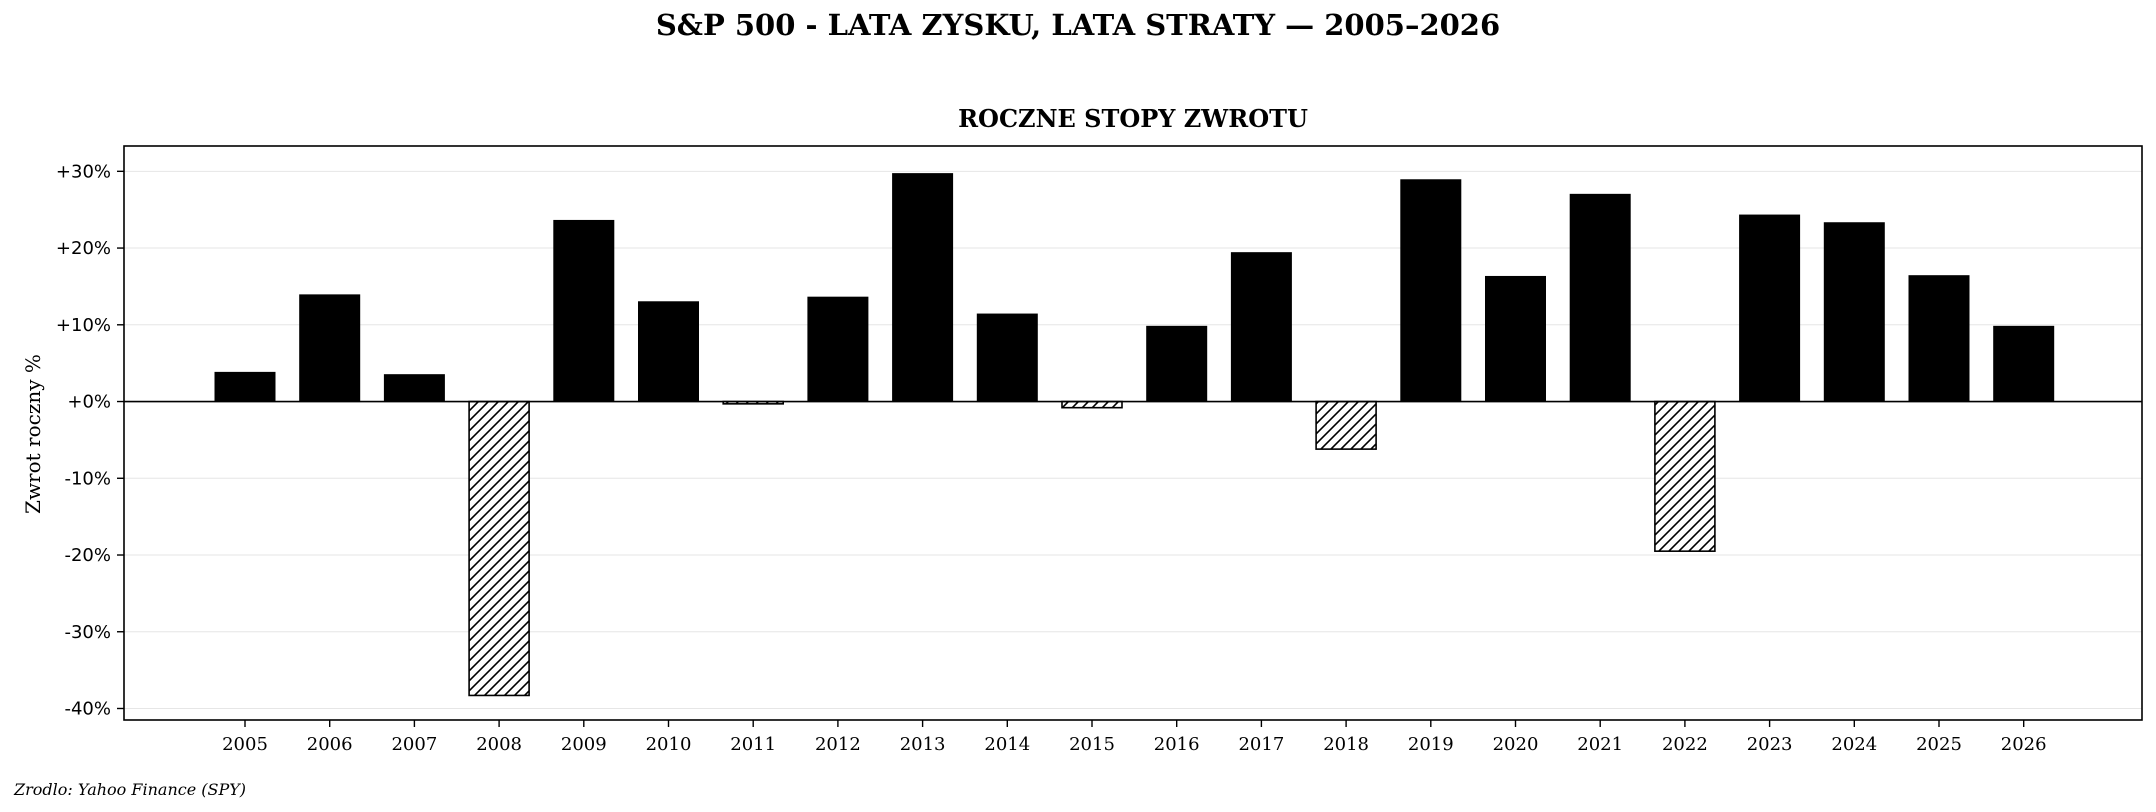 This screenshot has height=812, width=2156. What do you see at coordinates (1939, 339) in the screenshot?
I see `bar-2025` at bounding box center [1939, 339].